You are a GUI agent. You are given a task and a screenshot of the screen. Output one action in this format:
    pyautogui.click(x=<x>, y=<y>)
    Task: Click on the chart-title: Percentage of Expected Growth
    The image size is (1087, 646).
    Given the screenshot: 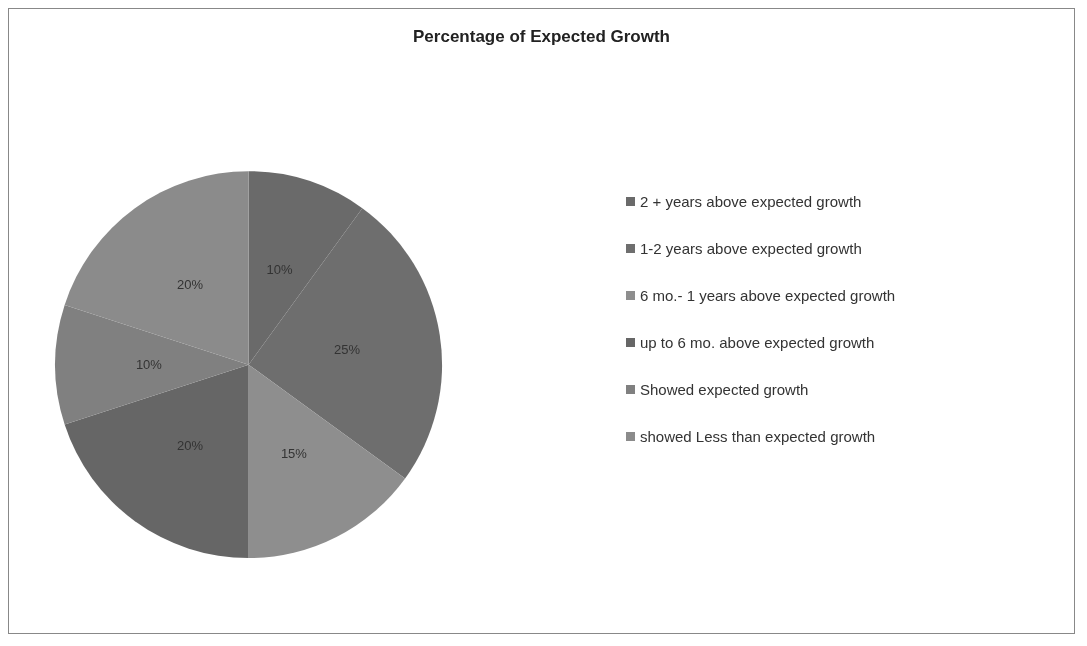 What is the action you would take?
    pyautogui.click(x=541, y=36)
    